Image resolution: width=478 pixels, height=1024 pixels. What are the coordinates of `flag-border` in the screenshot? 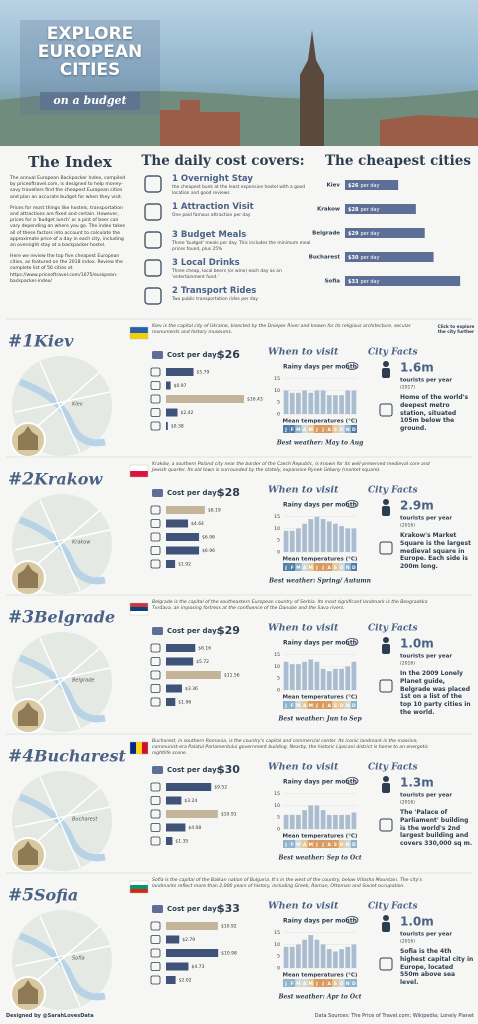 It's located at (139, 887).